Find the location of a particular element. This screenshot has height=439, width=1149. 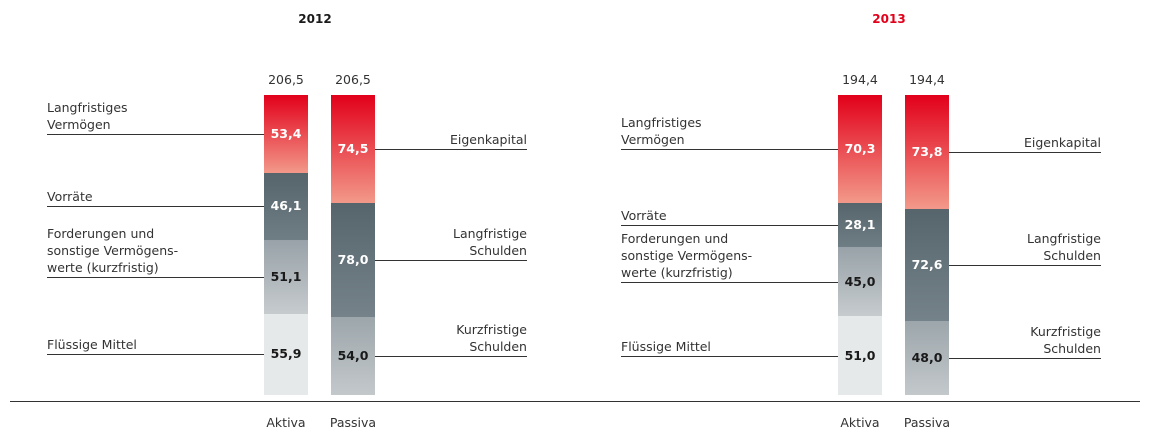

value-label: 53,4 is located at coordinates (286, 133).